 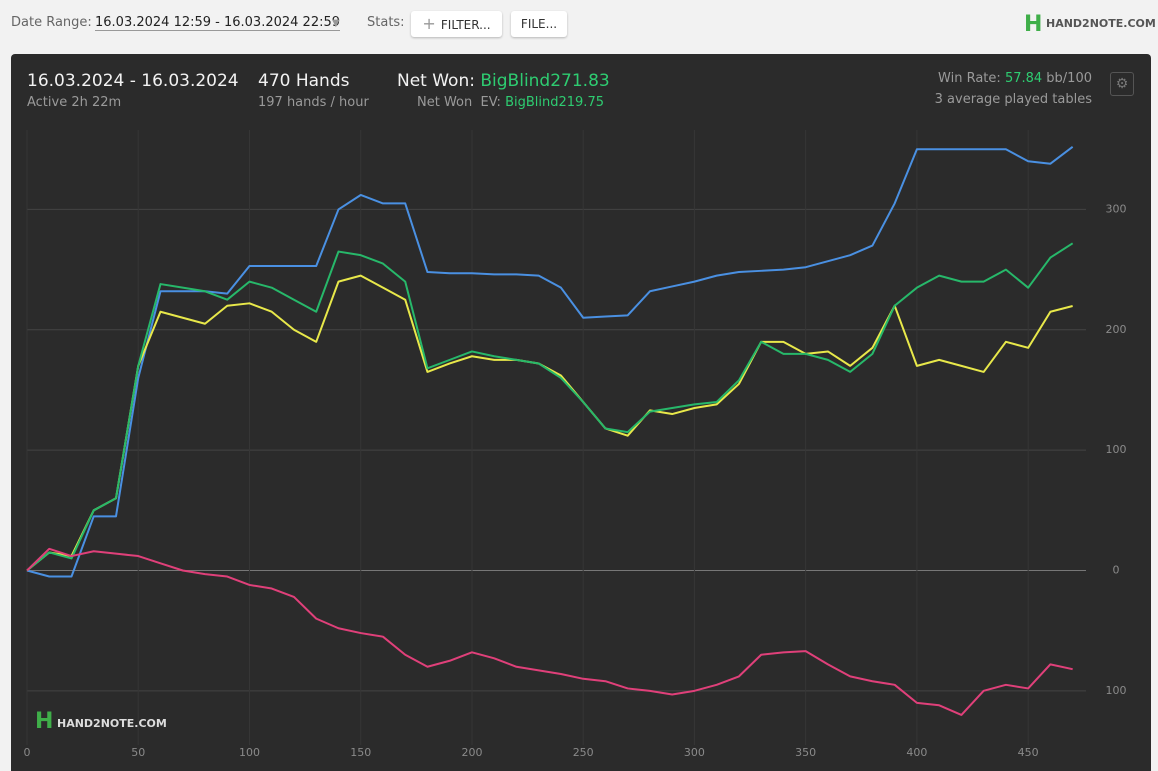 I want to click on win-rate: Win Rate: 57.84 bb/100, so click(x=1015, y=78).